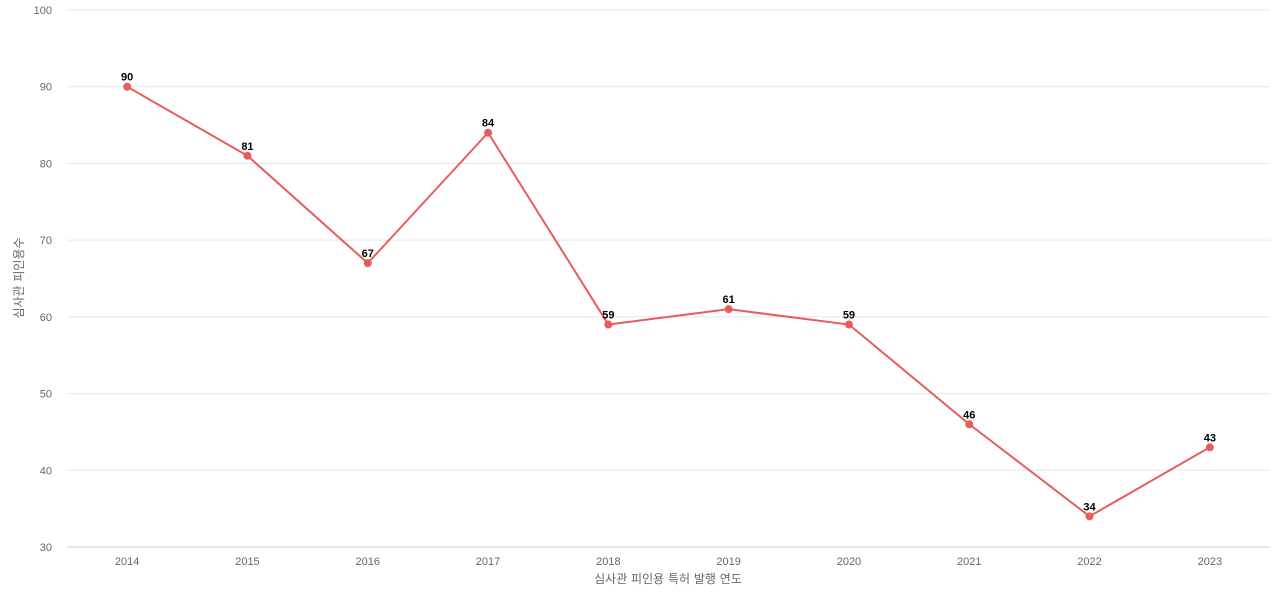 The image size is (1280, 600). What do you see at coordinates (127, 78) in the screenshot?
I see `data-label: 90` at bounding box center [127, 78].